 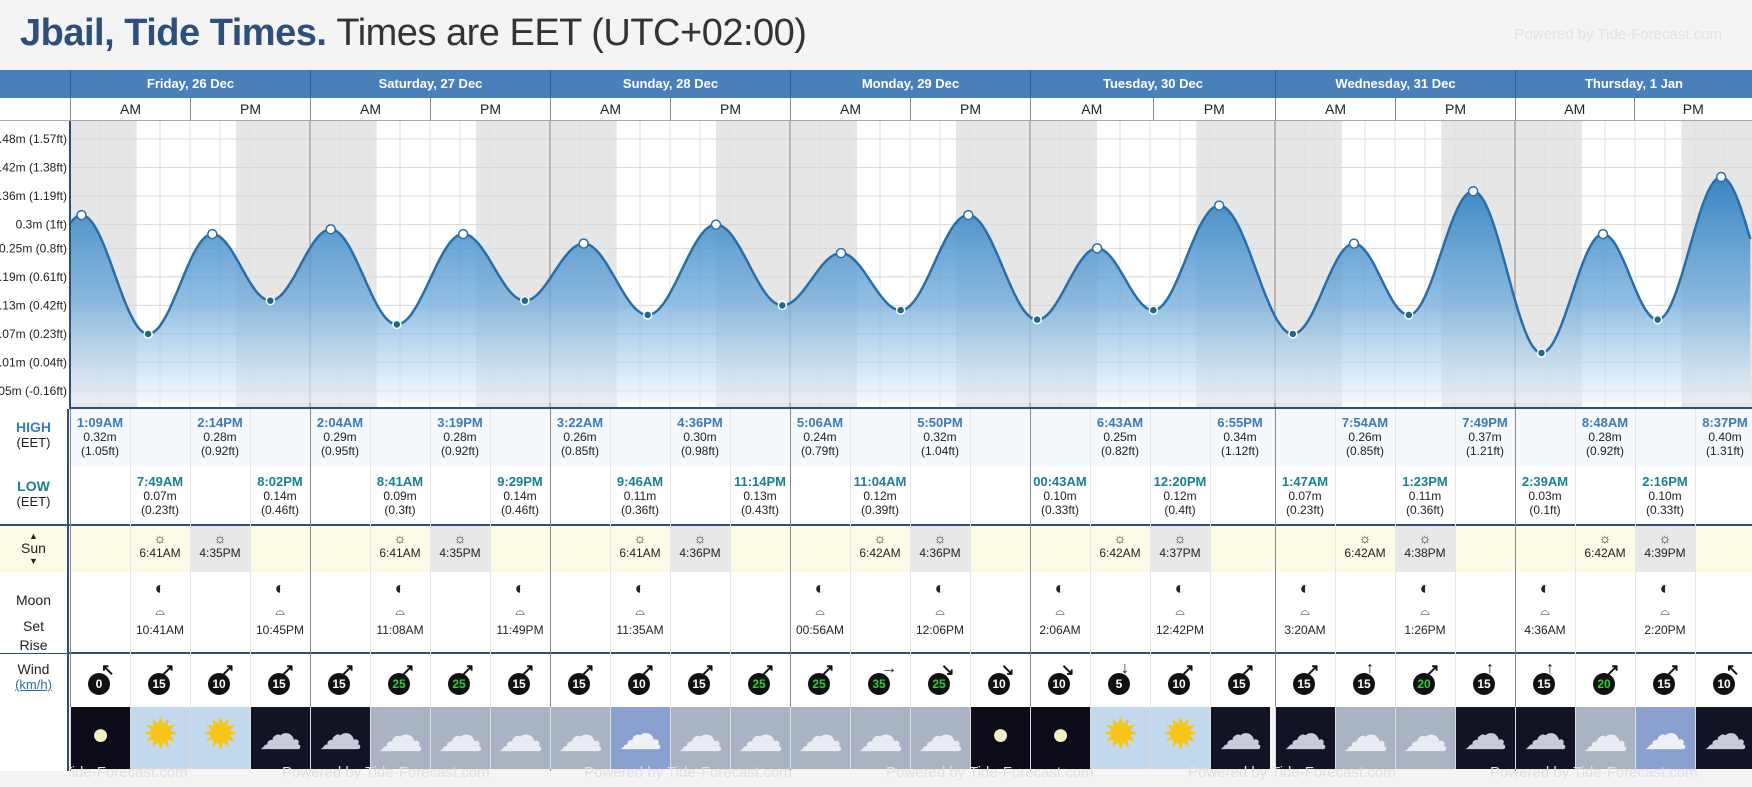 I want to click on weather-cell-26: ☁, so click(x=1665, y=738).